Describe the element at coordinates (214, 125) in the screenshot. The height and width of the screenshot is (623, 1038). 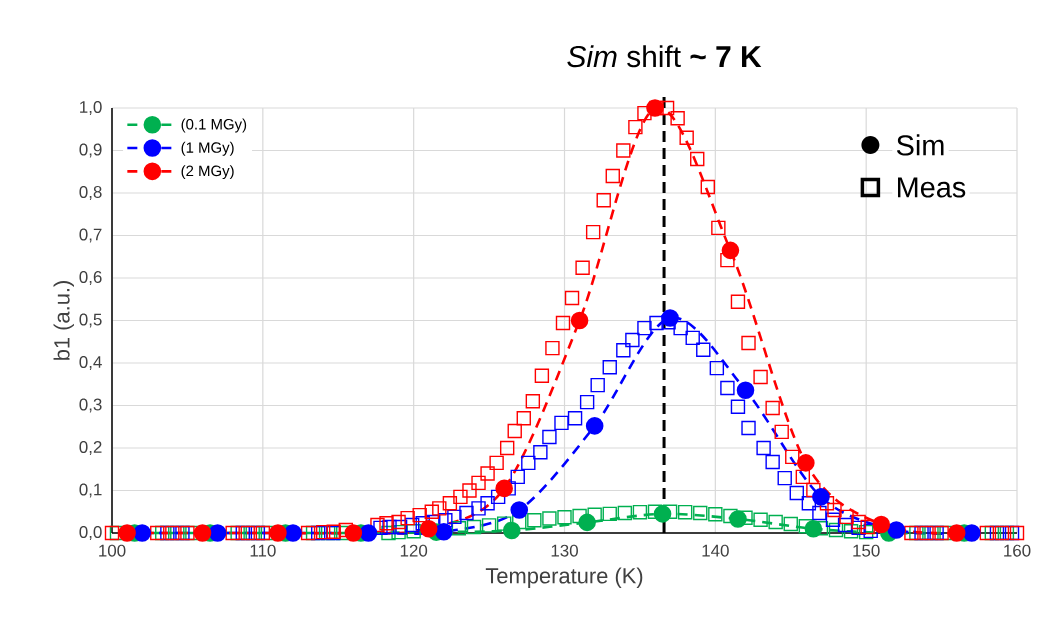
I see `legend-label: (0.1 MGy)` at that location.